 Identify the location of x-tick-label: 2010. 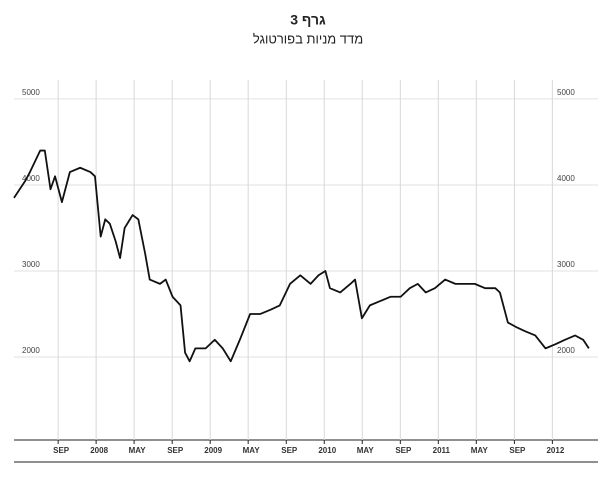
(327, 450).